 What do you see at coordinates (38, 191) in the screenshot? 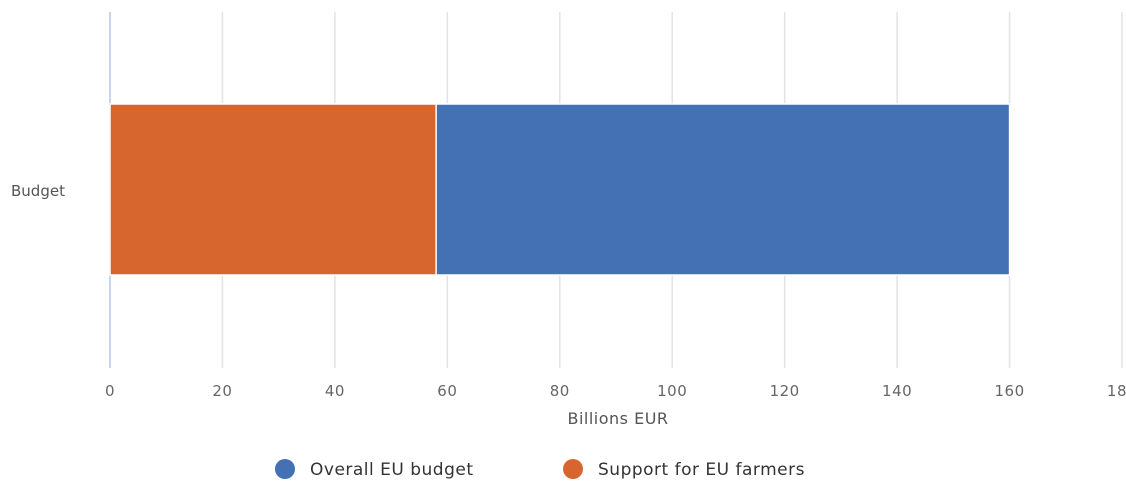
I see `category-label-budget: Budget` at bounding box center [38, 191].